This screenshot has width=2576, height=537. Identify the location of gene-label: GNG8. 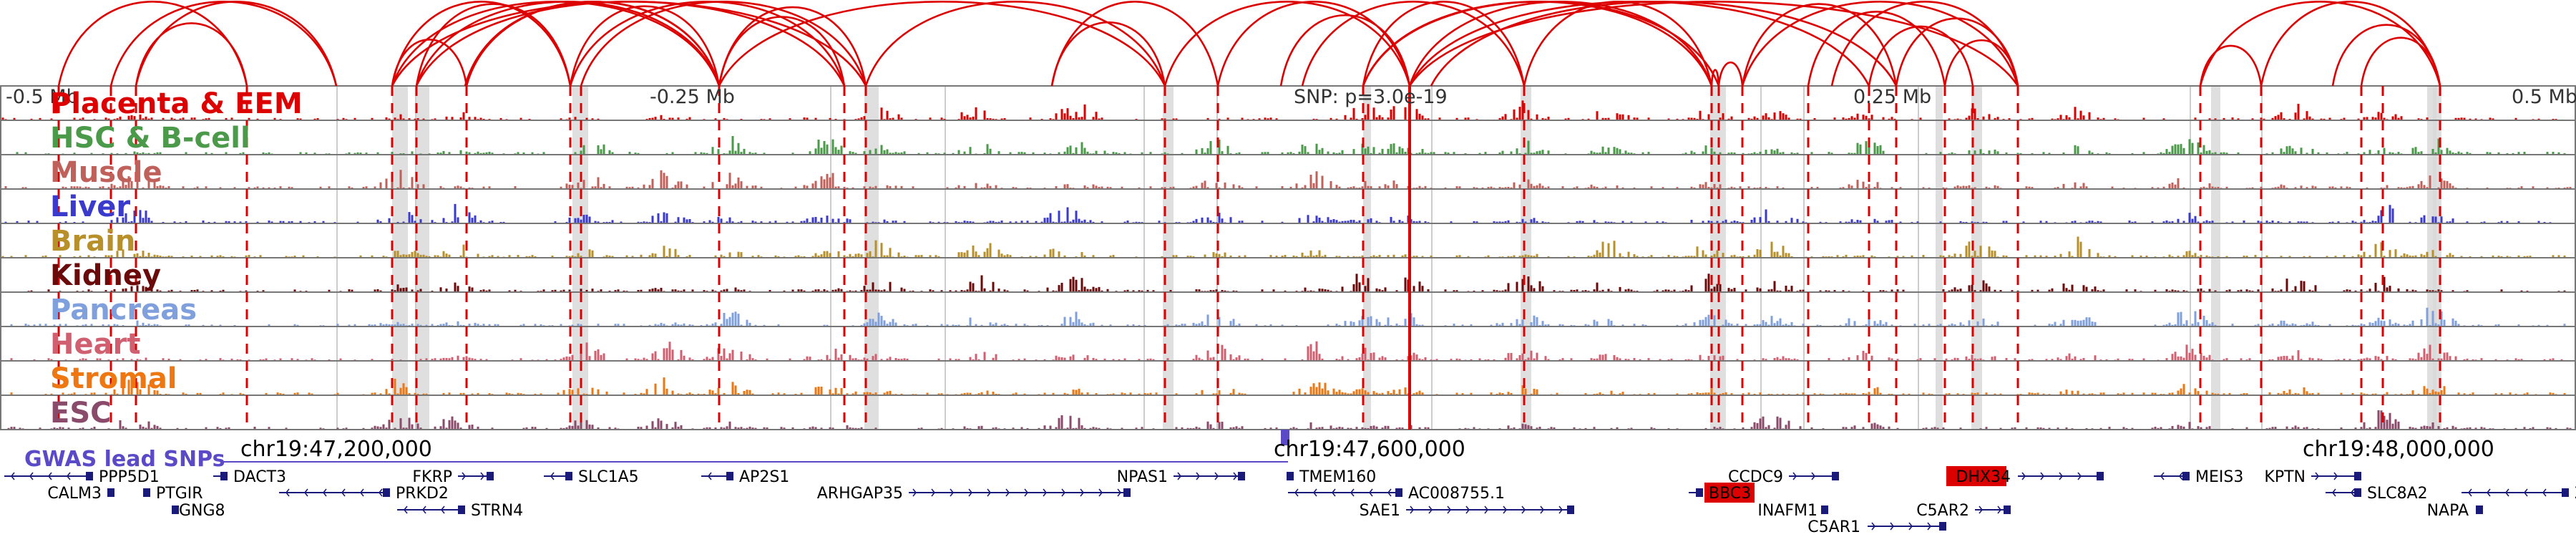
(202, 511).